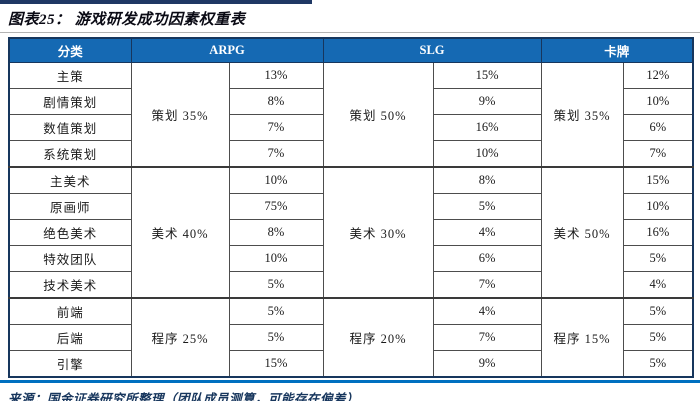 The image size is (700, 401). I want to click on slg-value-cell: 5%, so click(487, 206).